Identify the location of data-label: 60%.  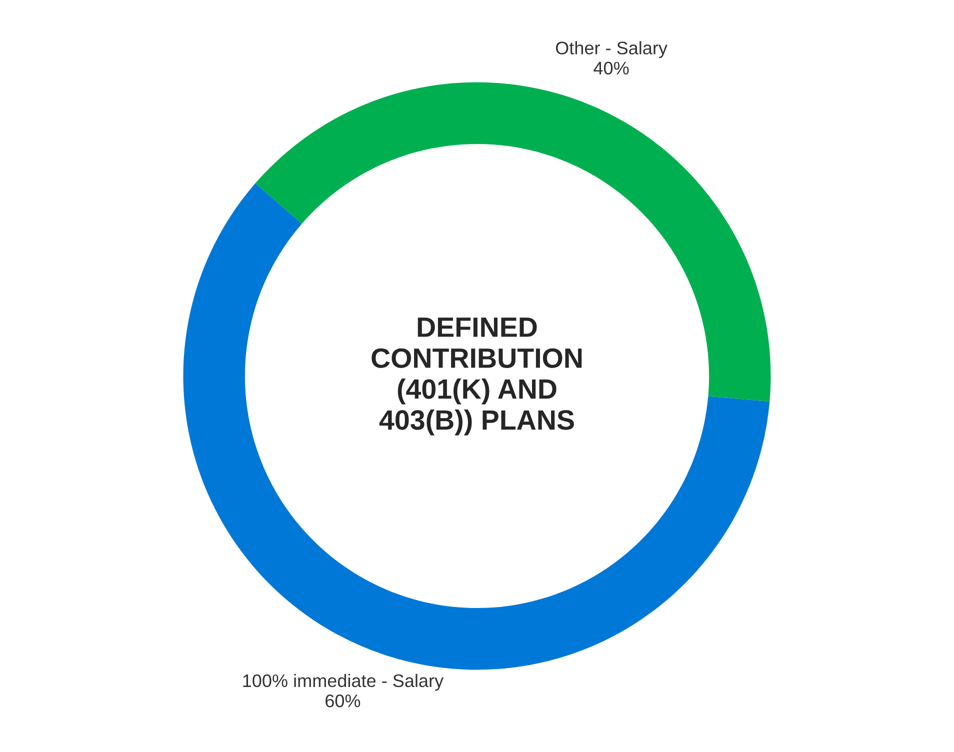
(343, 701).